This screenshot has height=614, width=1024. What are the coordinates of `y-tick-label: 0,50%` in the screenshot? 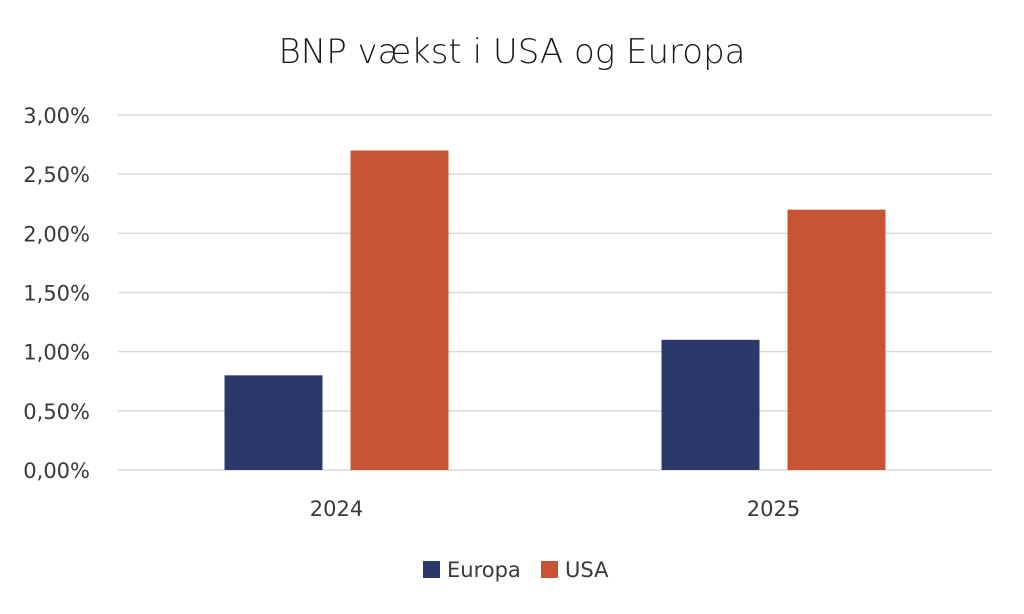 It's located at (56, 412).